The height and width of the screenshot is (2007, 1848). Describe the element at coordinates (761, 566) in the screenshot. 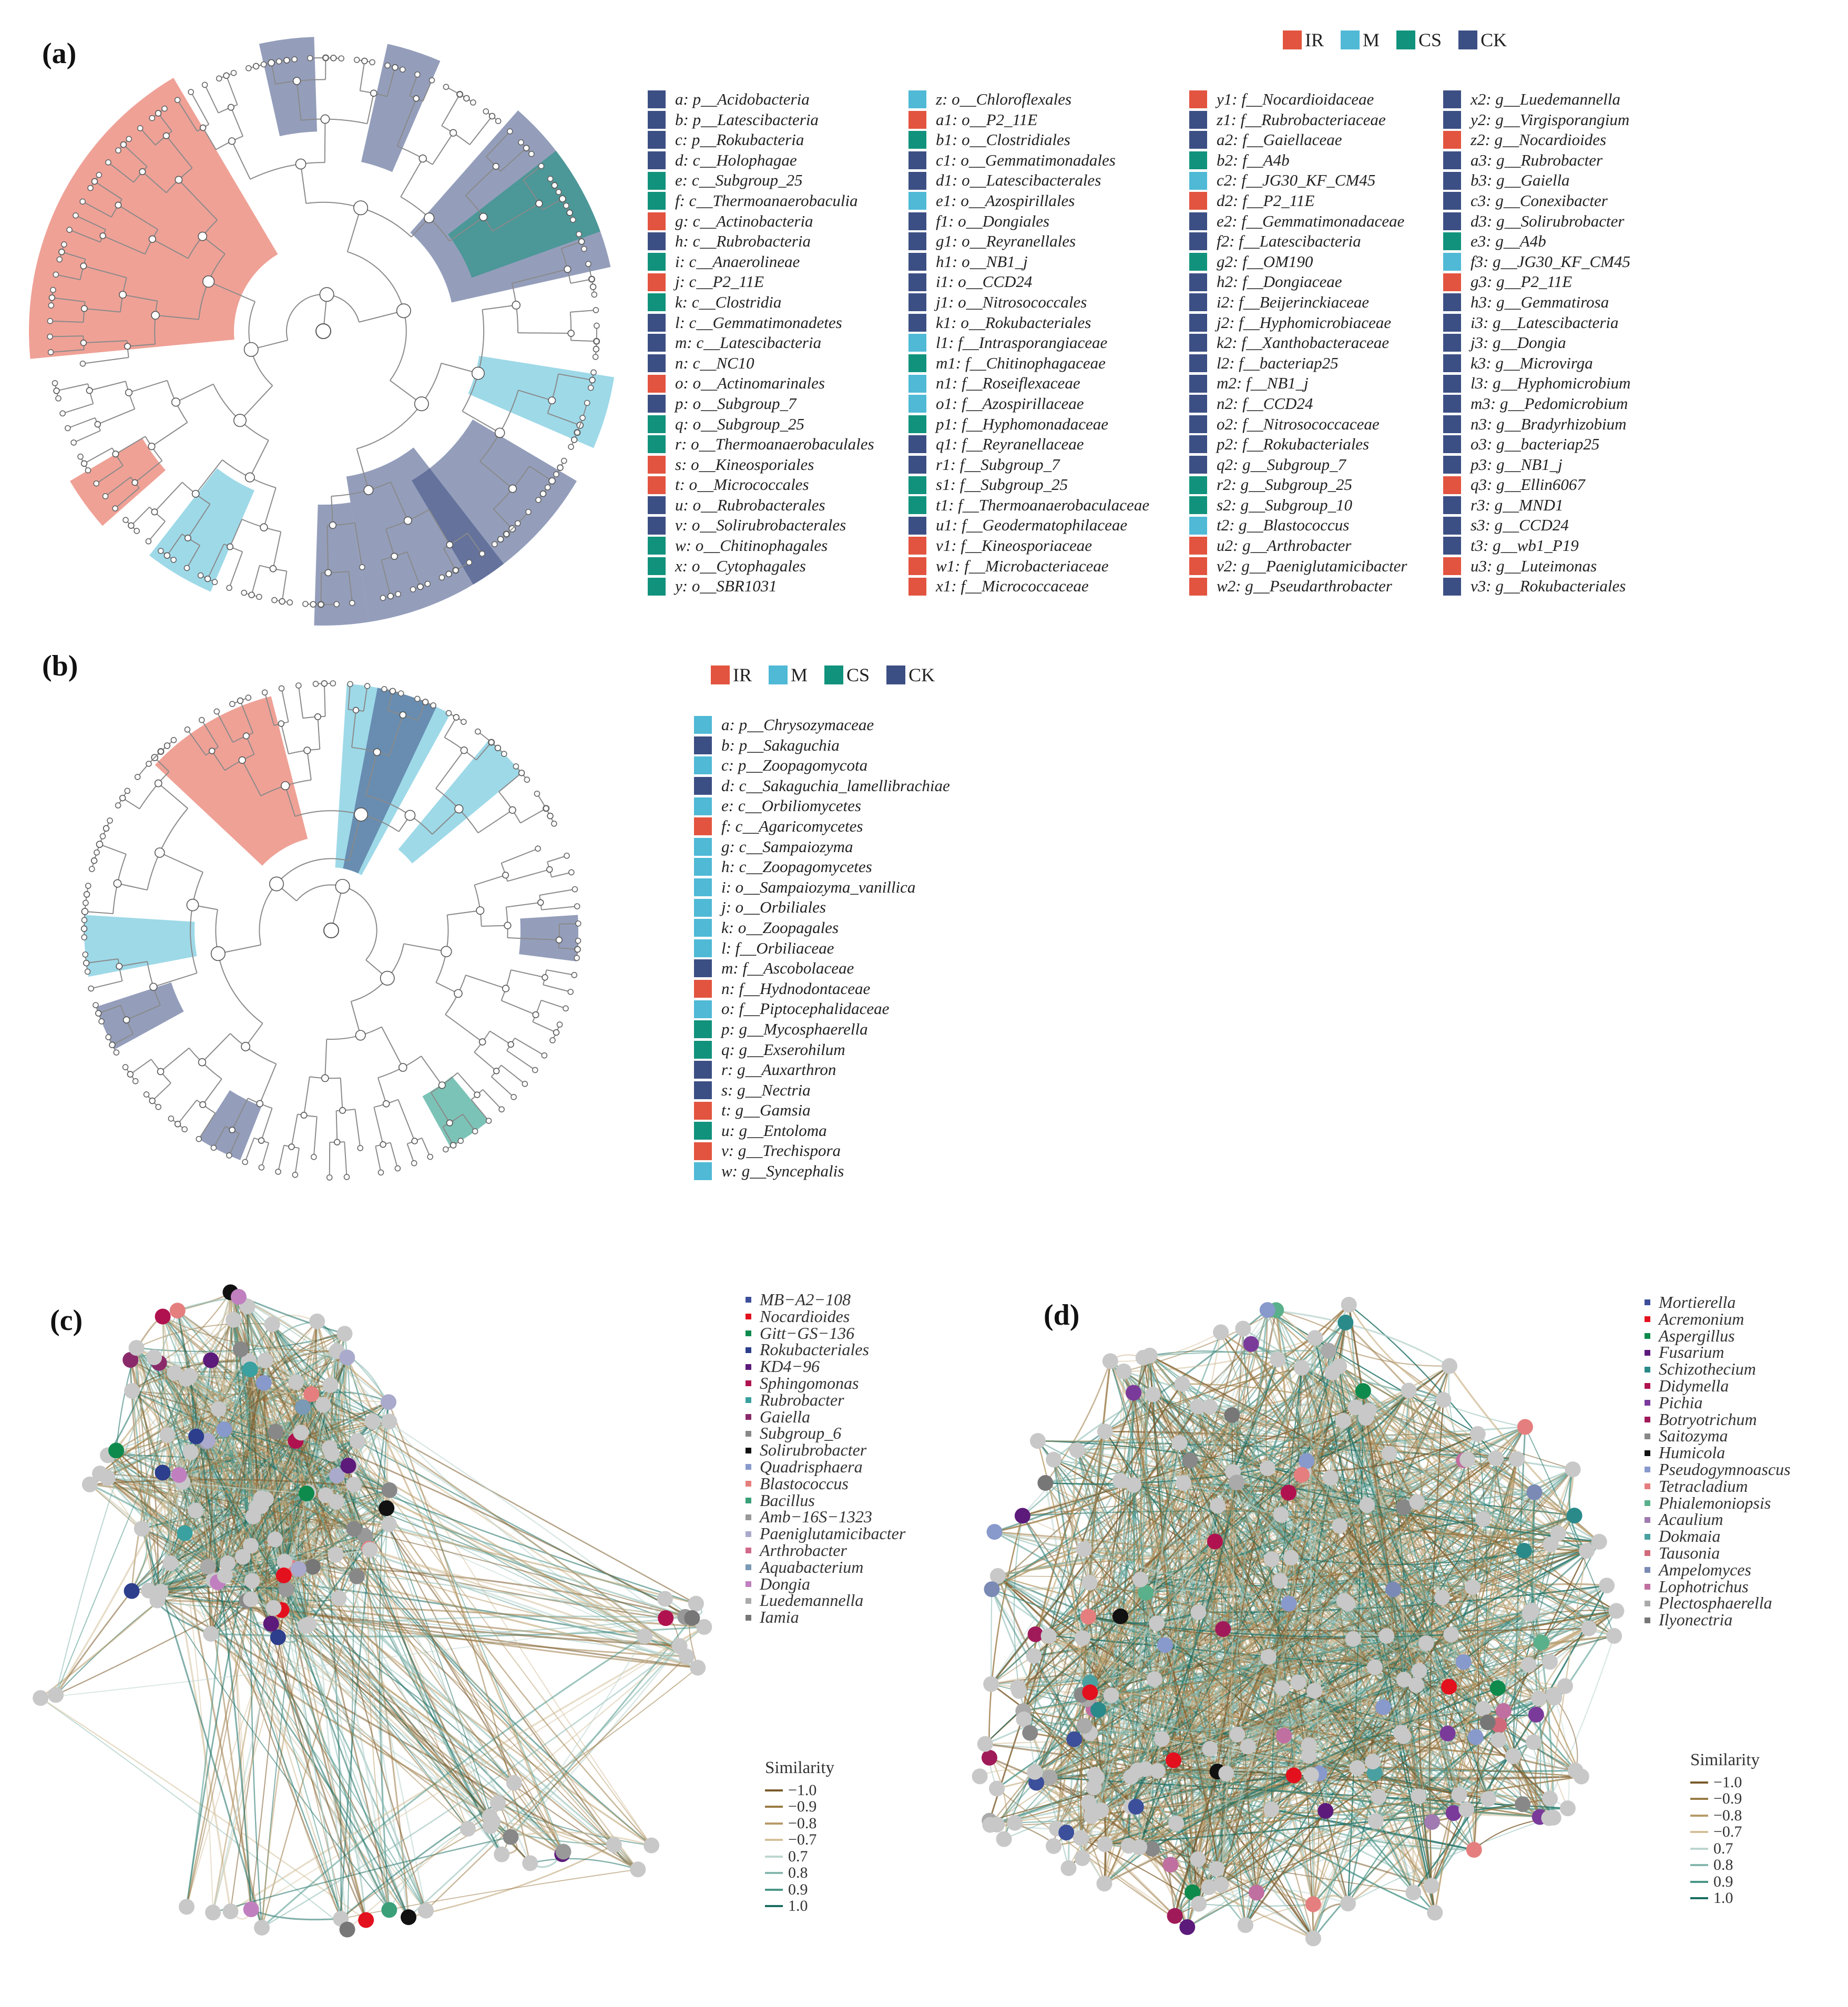

I see `taxa-key-item: x: o__Cytophagales` at that location.